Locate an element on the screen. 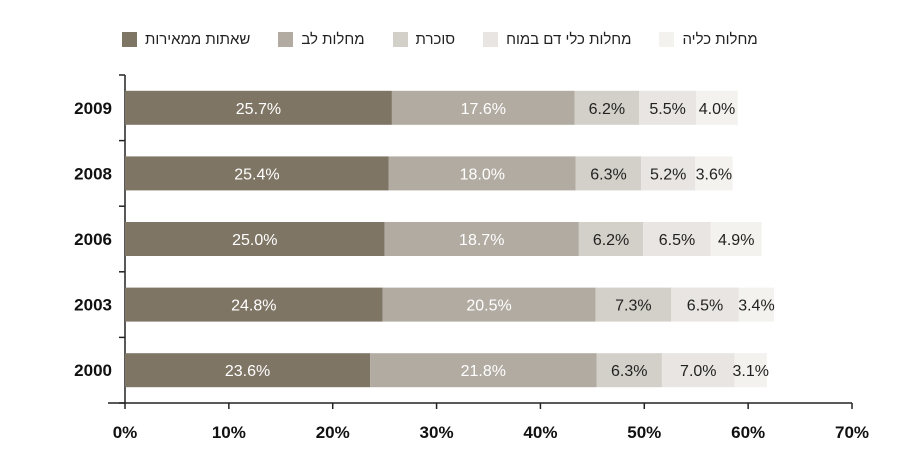 The height and width of the screenshot is (462, 919). x-tick-label: 20% is located at coordinates (333, 432).